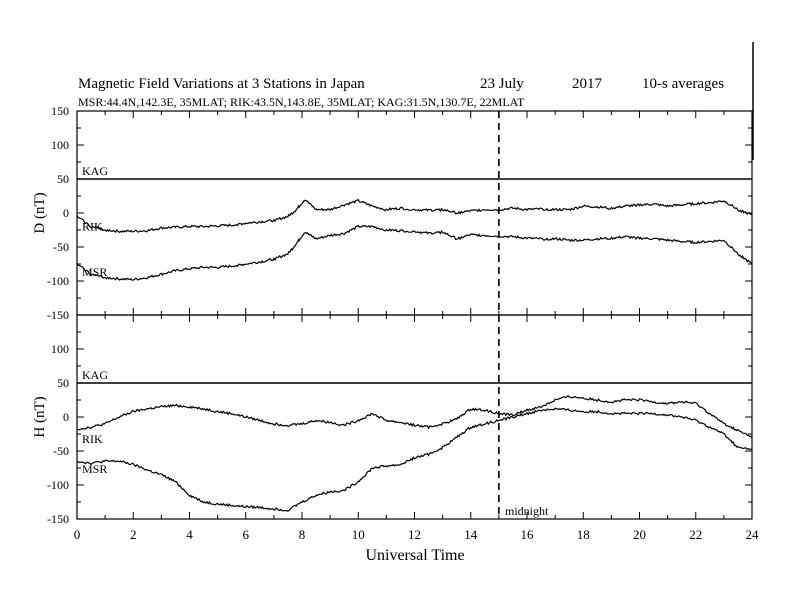  Describe the element at coordinates (60, 111) in the screenshot. I see `y-tick-label: 150` at that location.